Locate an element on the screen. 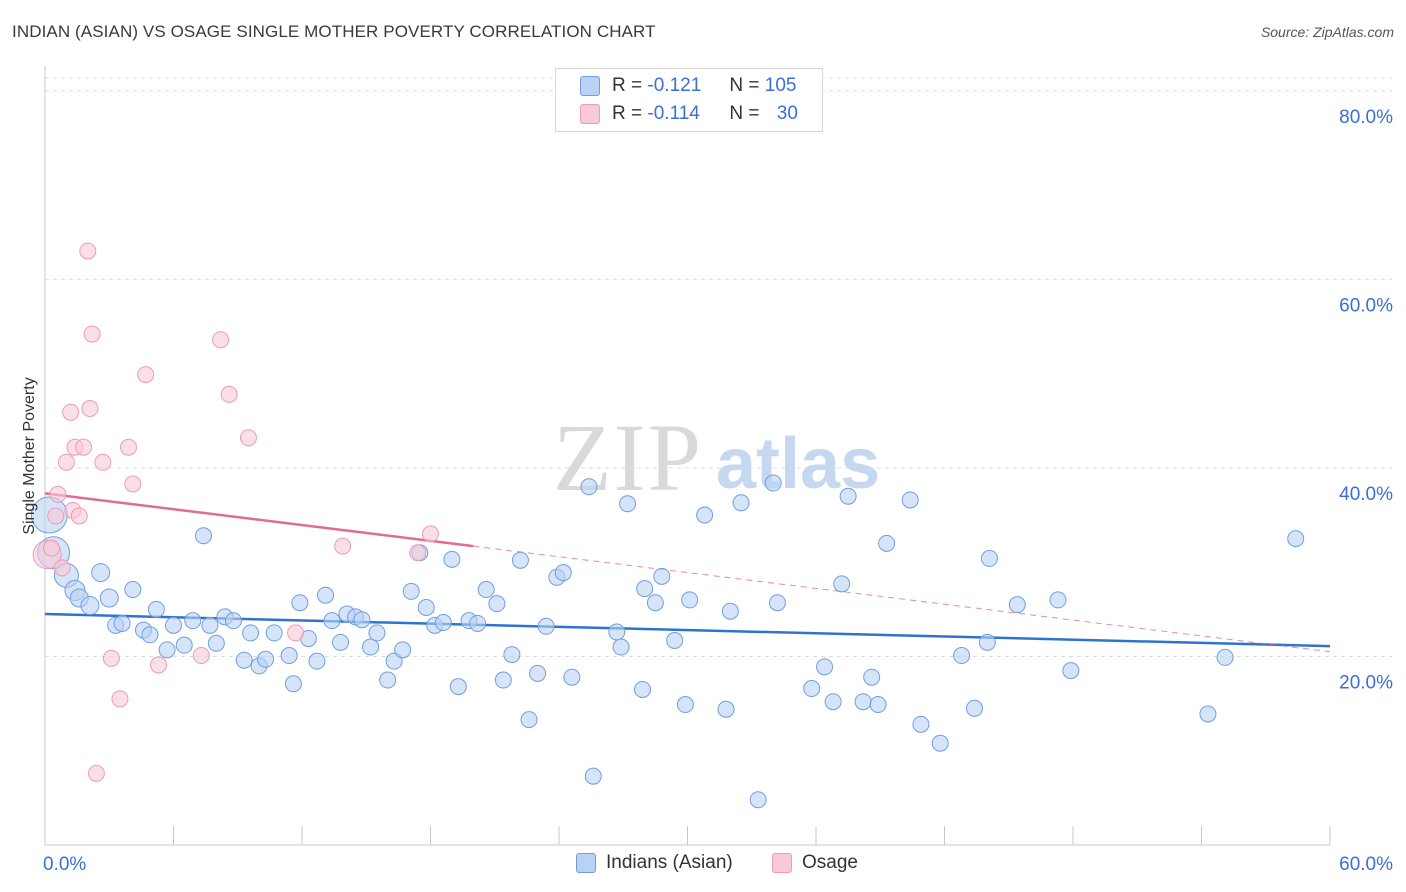 This screenshot has width=1406, height=892. source-label: Source: ZipAtlas.com is located at coordinates (1327, 32).